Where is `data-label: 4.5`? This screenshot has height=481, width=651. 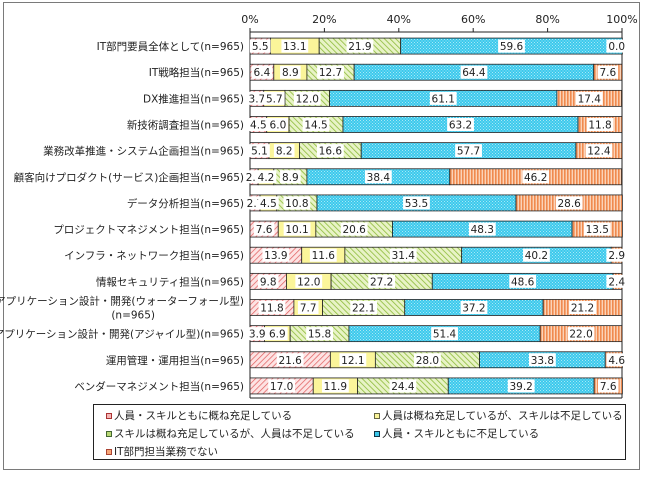 data-label: 4.5 is located at coordinates (258, 126).